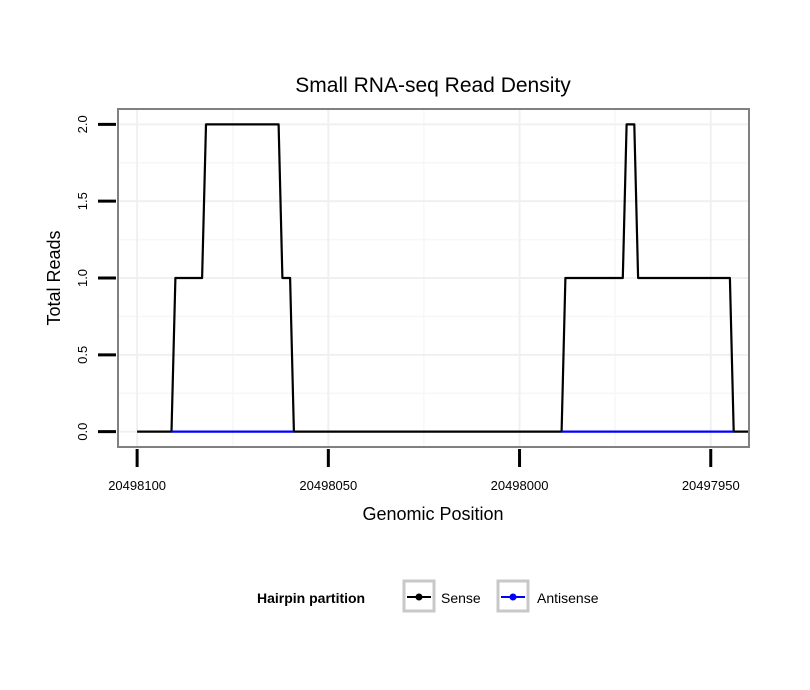 This screenshot has height=690, width=810. I want to click on legend-label-antisense: Antisense, so click(568, 598).